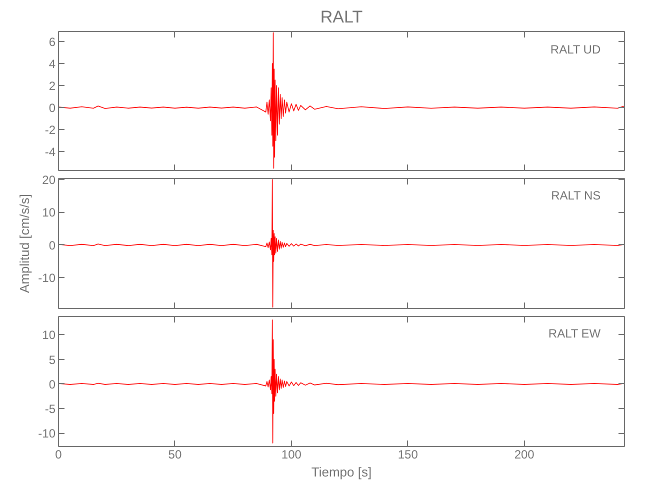  I want to click on x-axis-title: Tiempo [s], so click(341, 472).